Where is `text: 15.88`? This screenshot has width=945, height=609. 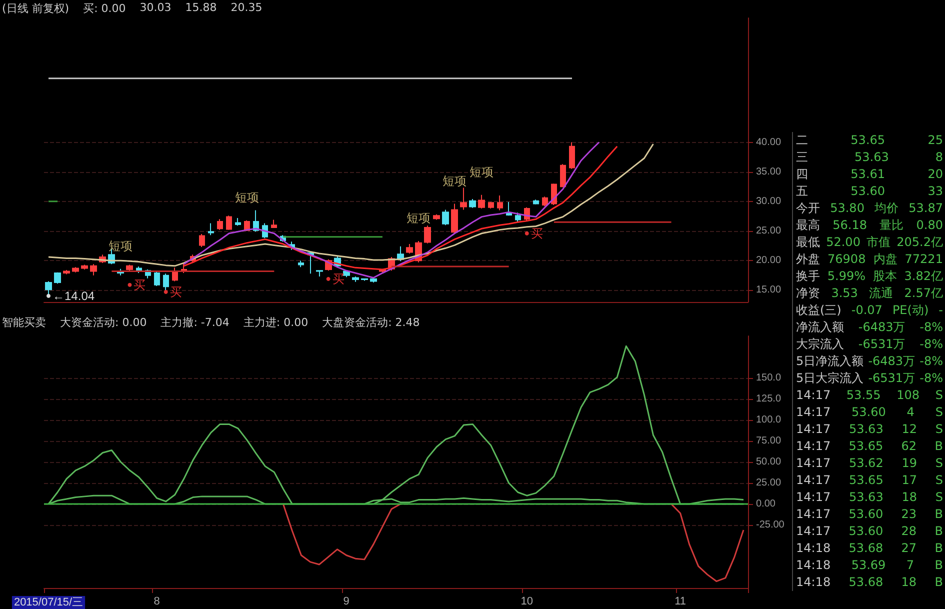 text: 15.88 is located at coordinates (201, 8).